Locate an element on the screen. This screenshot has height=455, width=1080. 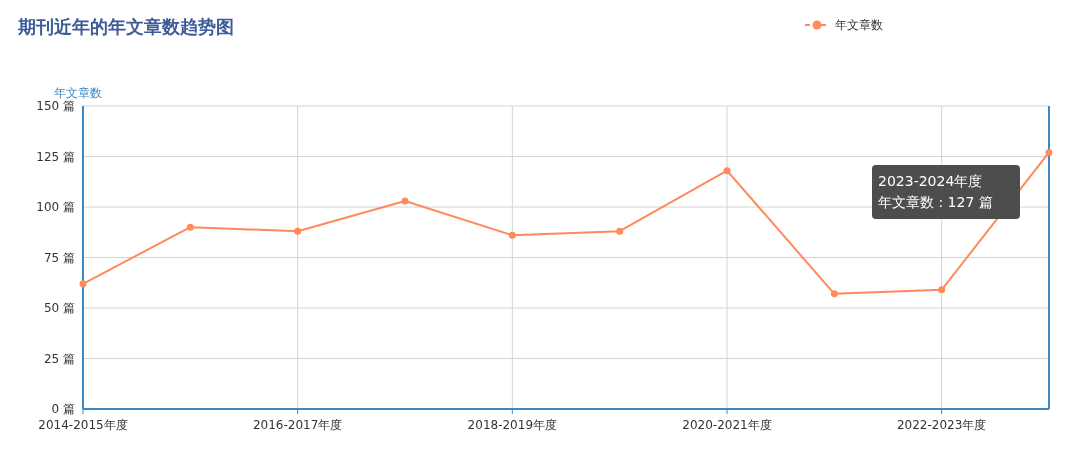
y-tick-label: 150 篇 is located at coordinates (55, 106).